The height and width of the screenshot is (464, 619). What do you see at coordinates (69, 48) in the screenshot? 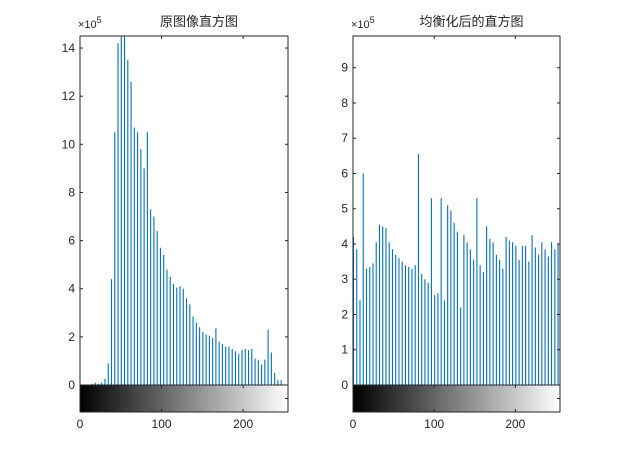
I see `y-tick-label: 14` at bounding box center [69, 48].